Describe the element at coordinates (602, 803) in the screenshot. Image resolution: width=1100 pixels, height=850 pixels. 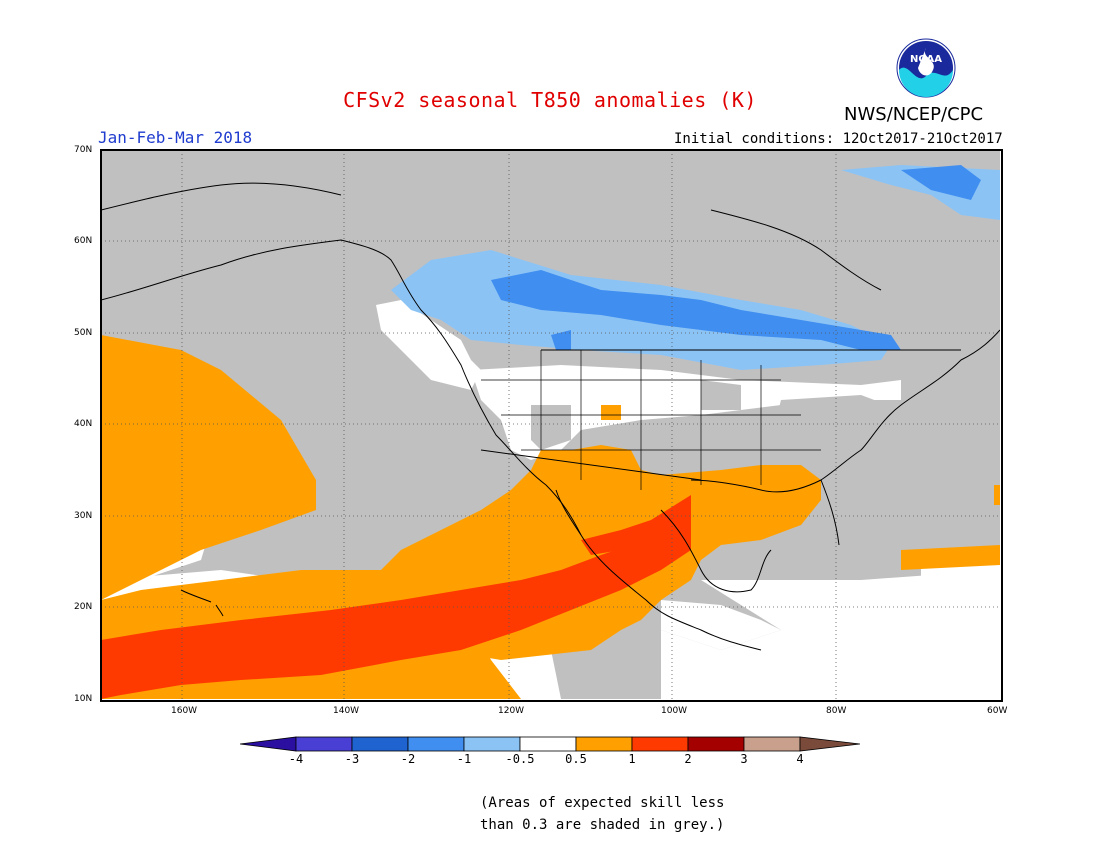
I see `skill-note-line-1: (Areas of expected skill less` at that location.